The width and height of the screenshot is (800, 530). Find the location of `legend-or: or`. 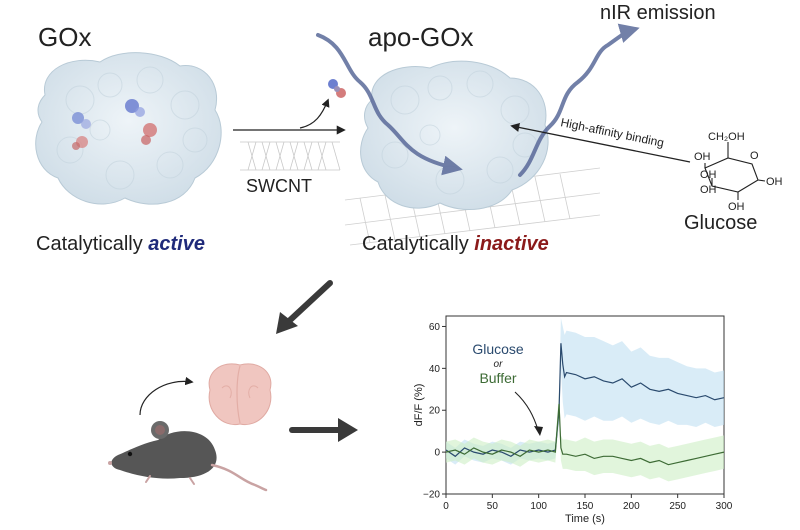

legend-or: or is located at coordinates (499, 364).